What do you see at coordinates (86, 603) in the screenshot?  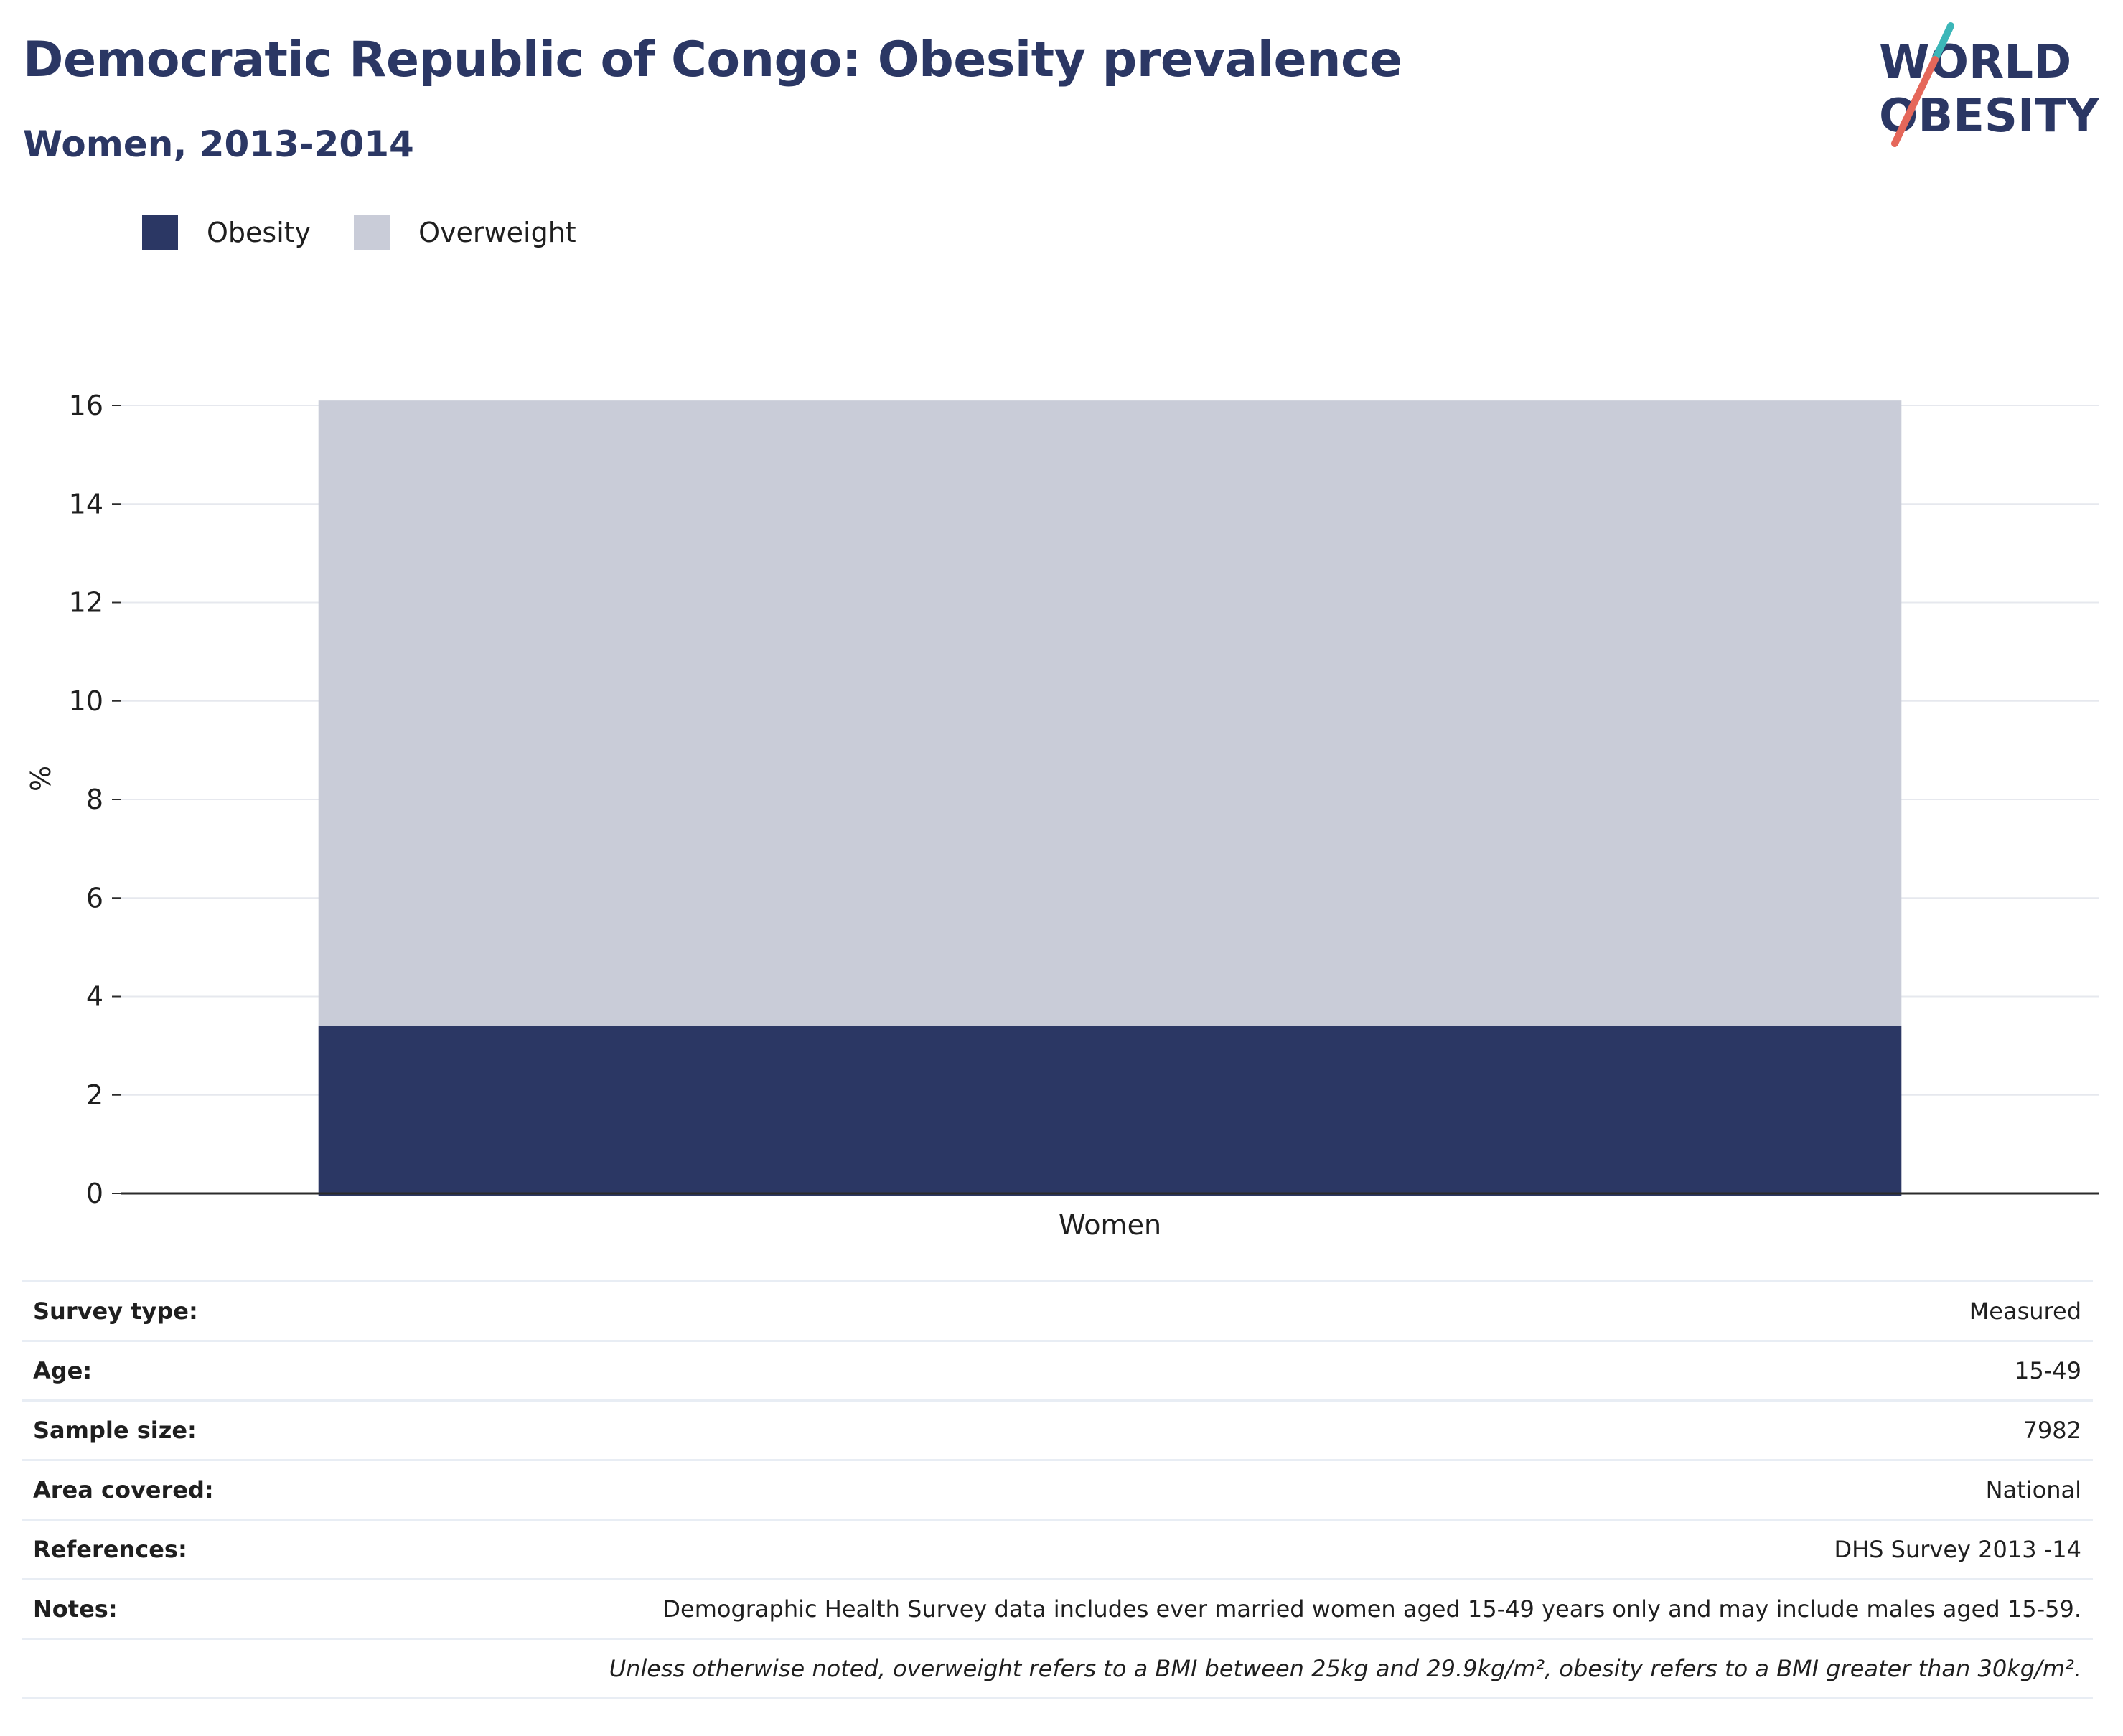 I see `y-tick-label: 12` at bounding box center [86, 603].